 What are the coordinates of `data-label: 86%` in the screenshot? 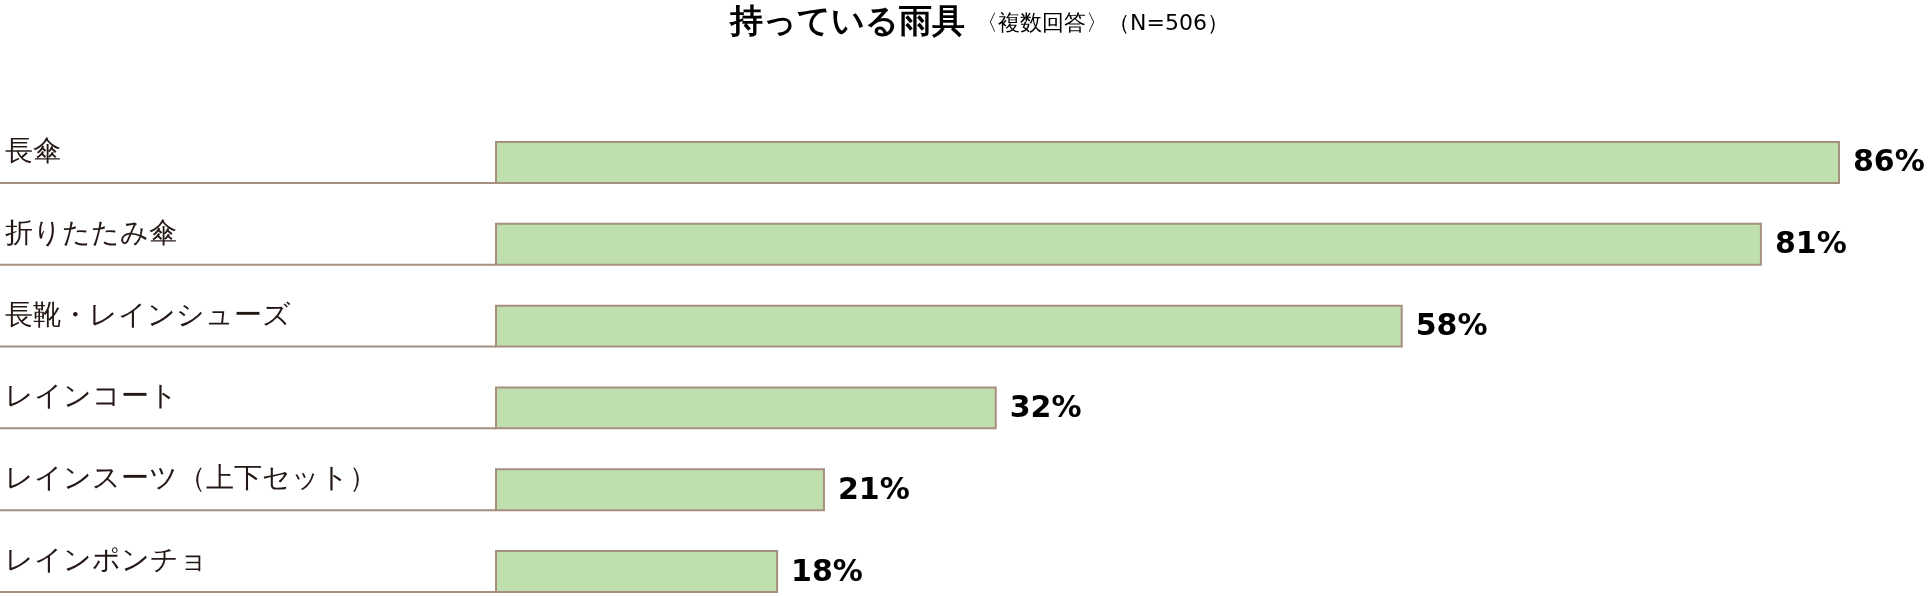 It's located at (1889, 161).